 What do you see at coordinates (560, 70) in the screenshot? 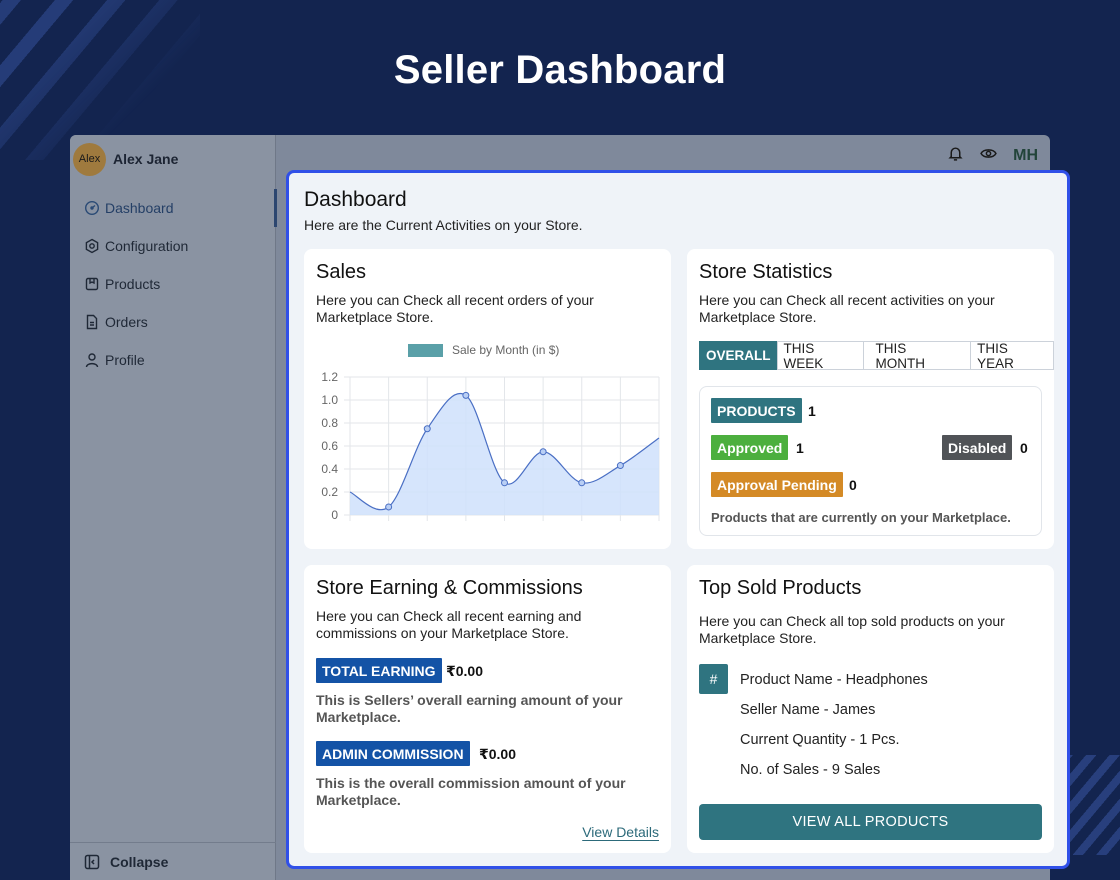
I see `page-title: Seller Dashboard` at bounding box center [560, 70].